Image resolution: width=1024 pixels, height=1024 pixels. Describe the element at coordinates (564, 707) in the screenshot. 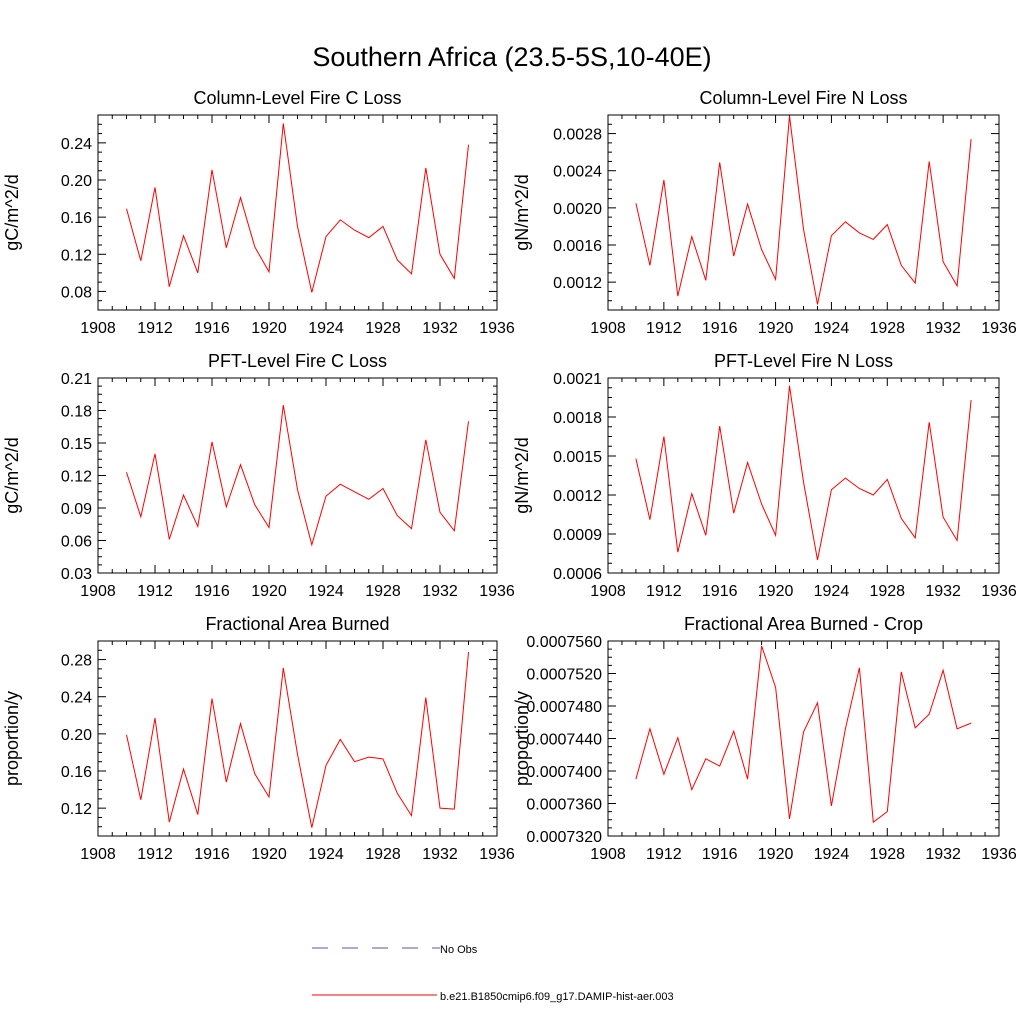

I see `y-tick-label: 0.0007480` at that location.